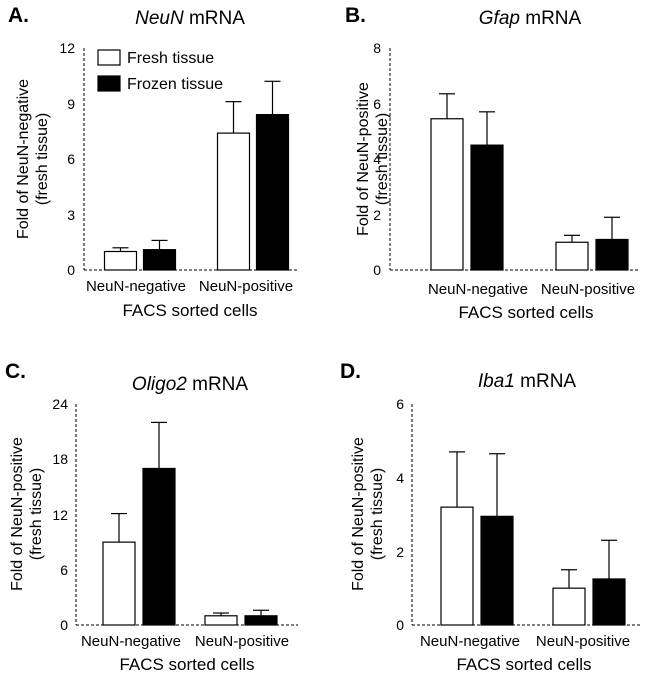  I want to click on y-axis-label-line1: Fold of NeuN-negative, so click(23, 159).